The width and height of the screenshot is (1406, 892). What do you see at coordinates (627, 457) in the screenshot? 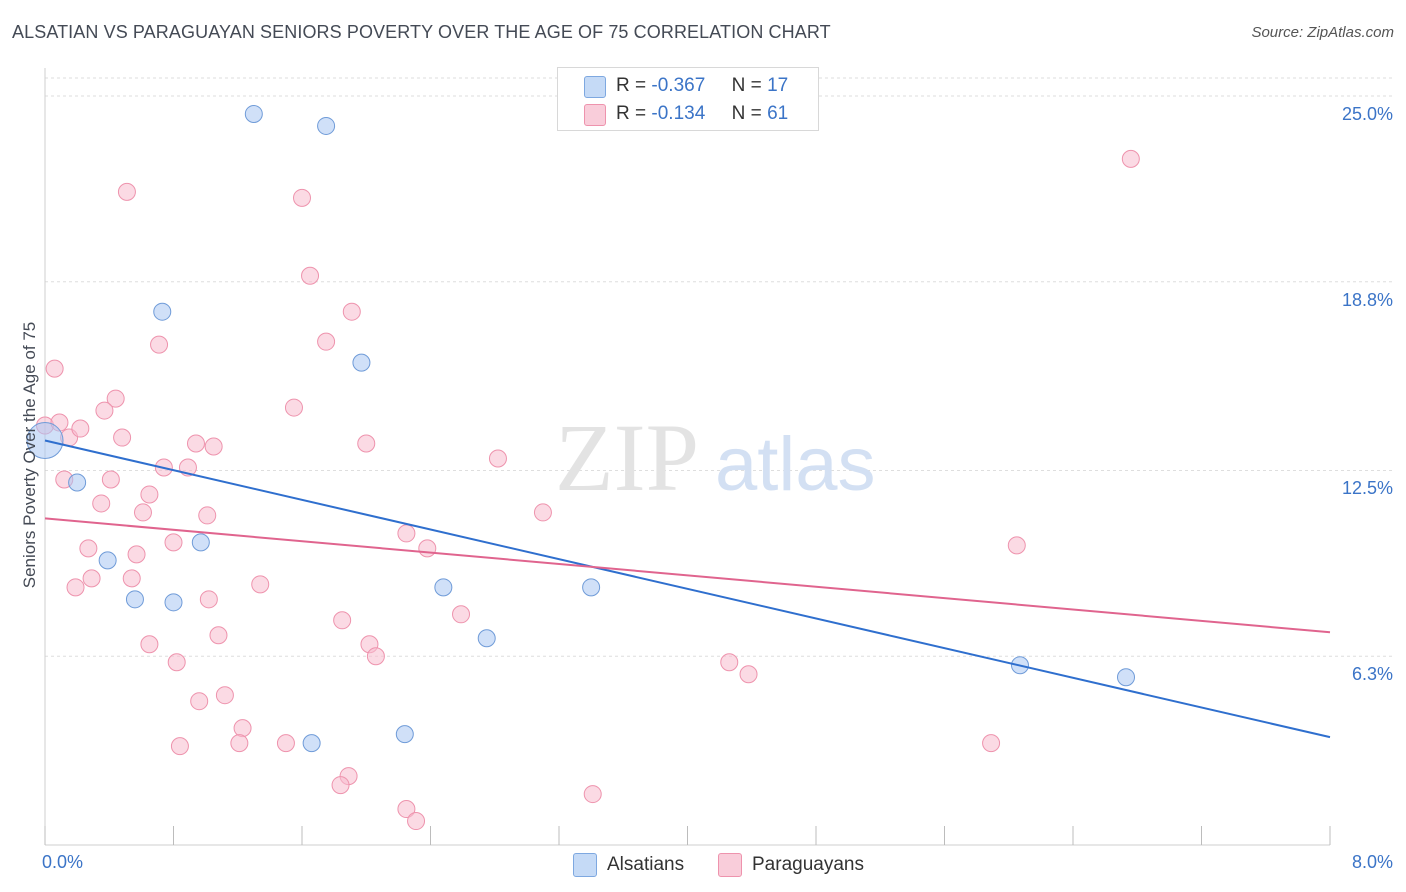
I see `watermark-zip: ZIP` at bounding box center [627, 457].